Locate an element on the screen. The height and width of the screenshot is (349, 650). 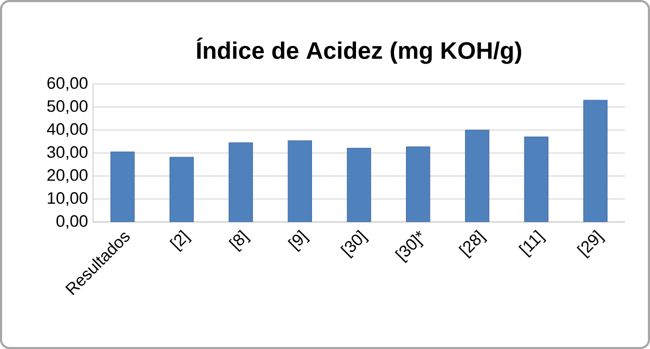
x-tick-label: [8] is located at coordinates (239, 241).